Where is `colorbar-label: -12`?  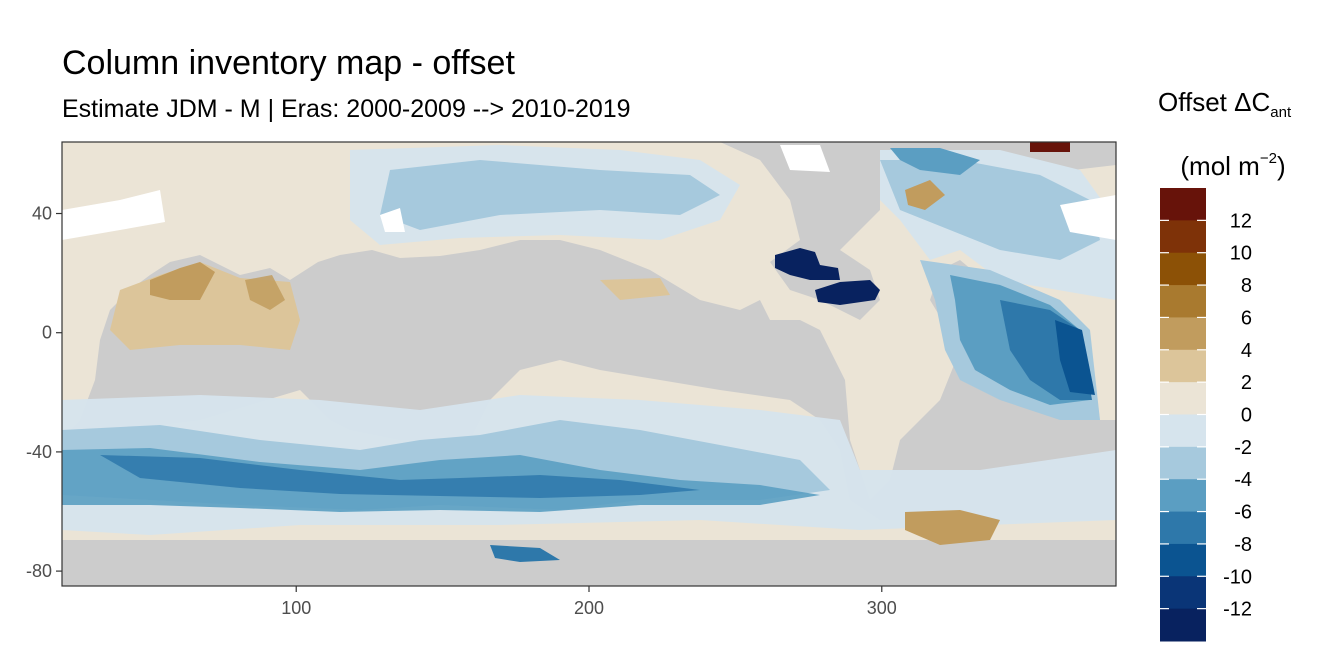 colorbar-label: -12 is located at coordinates (1237, 610).